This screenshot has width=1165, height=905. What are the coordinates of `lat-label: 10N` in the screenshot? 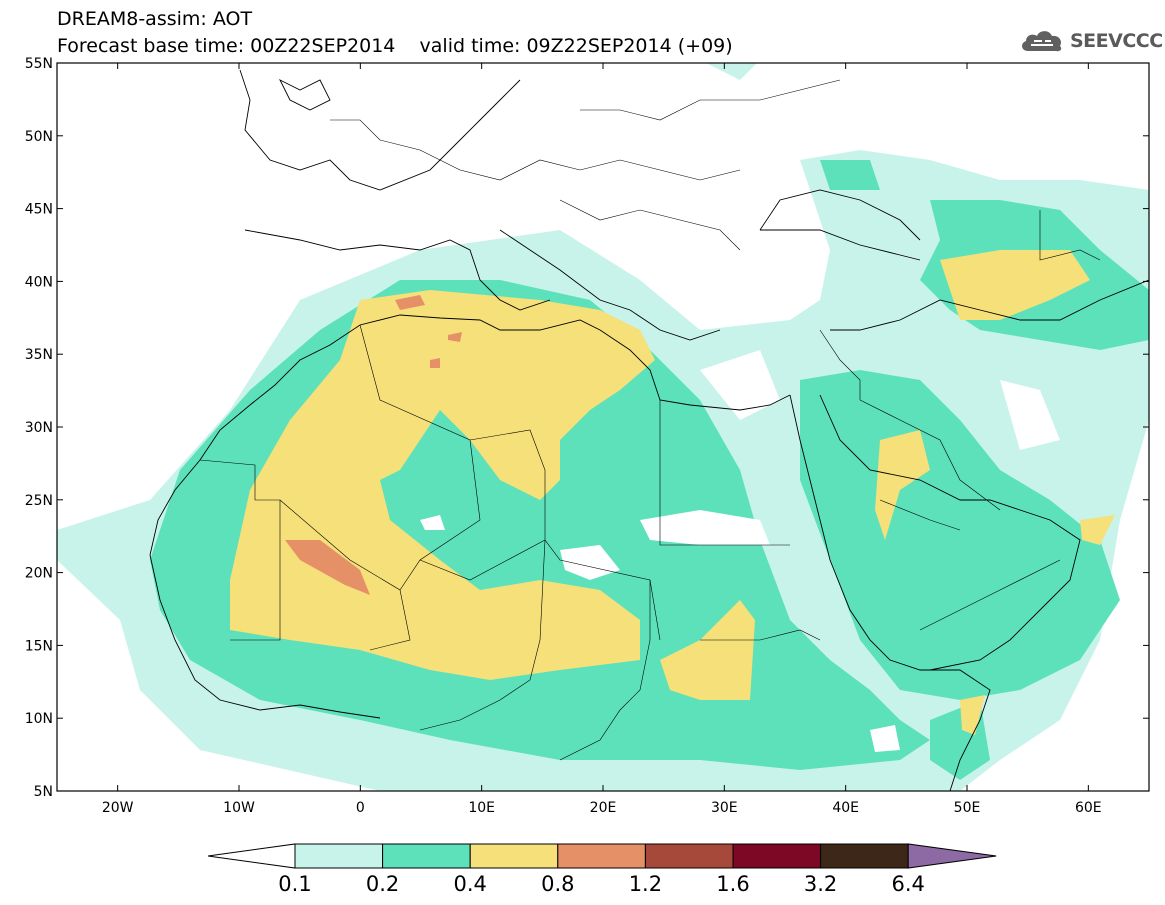 It's located at (39, 719).